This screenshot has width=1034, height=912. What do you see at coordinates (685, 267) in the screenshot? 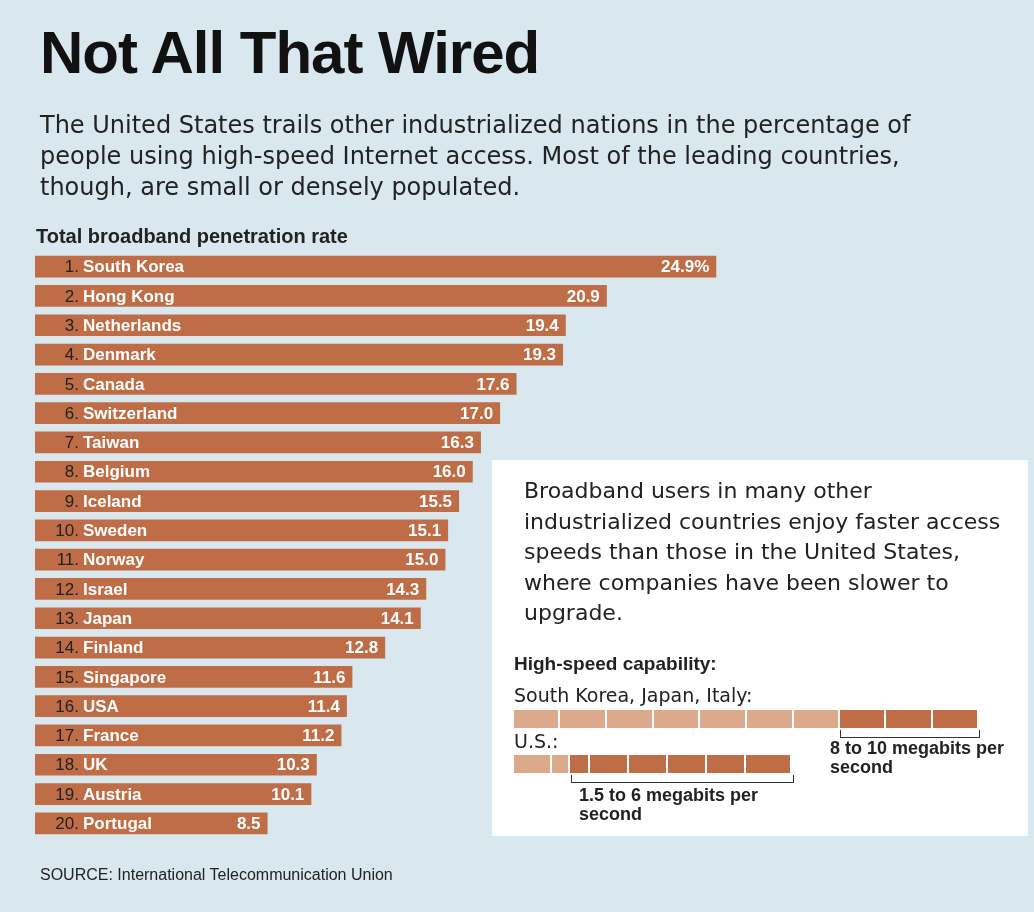
I see `data-label: 24.9%` at bounding box center [685, 267].